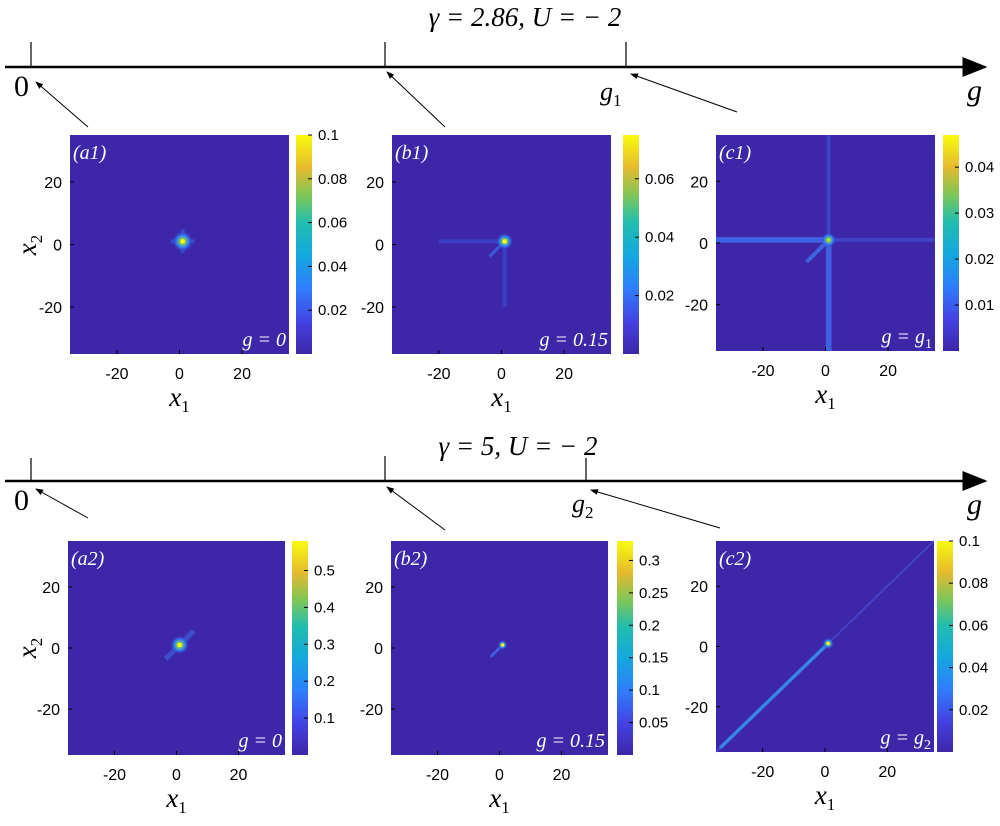  What do you see at coordinates (735, 153) in the screenshot?
I see `panel-label: (c1)` at bounding box center [735, 153].